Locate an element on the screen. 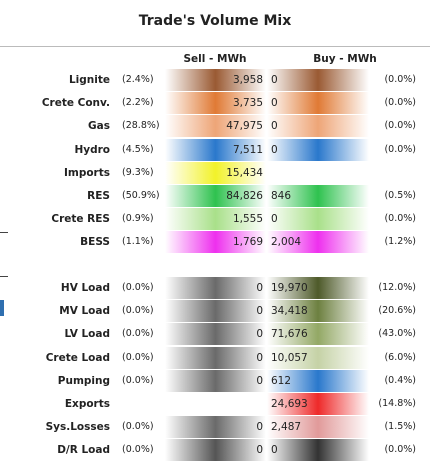 The image size is (430, 472). sell-cell: 7,511 is located at coordinates (215, 149).